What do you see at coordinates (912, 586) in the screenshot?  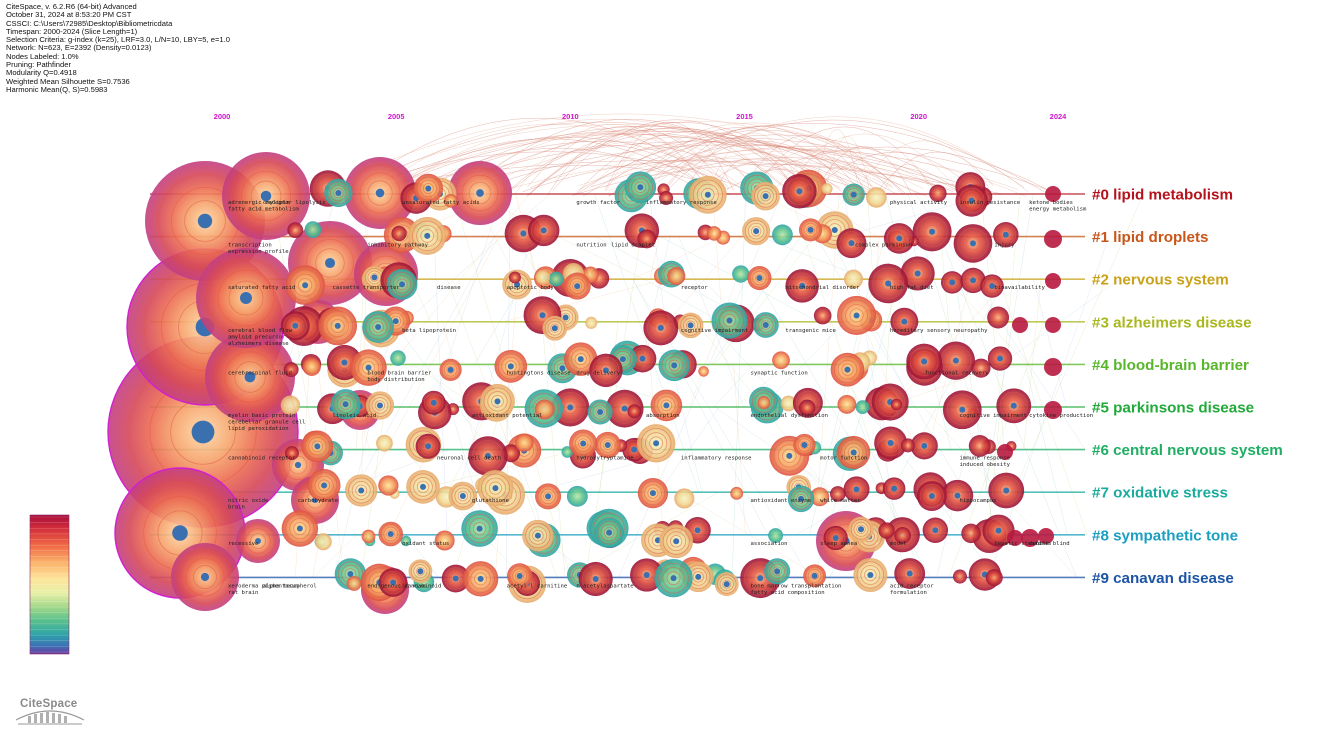 I see `keyword-label: acid receptor` at bounding box center [912, 586].